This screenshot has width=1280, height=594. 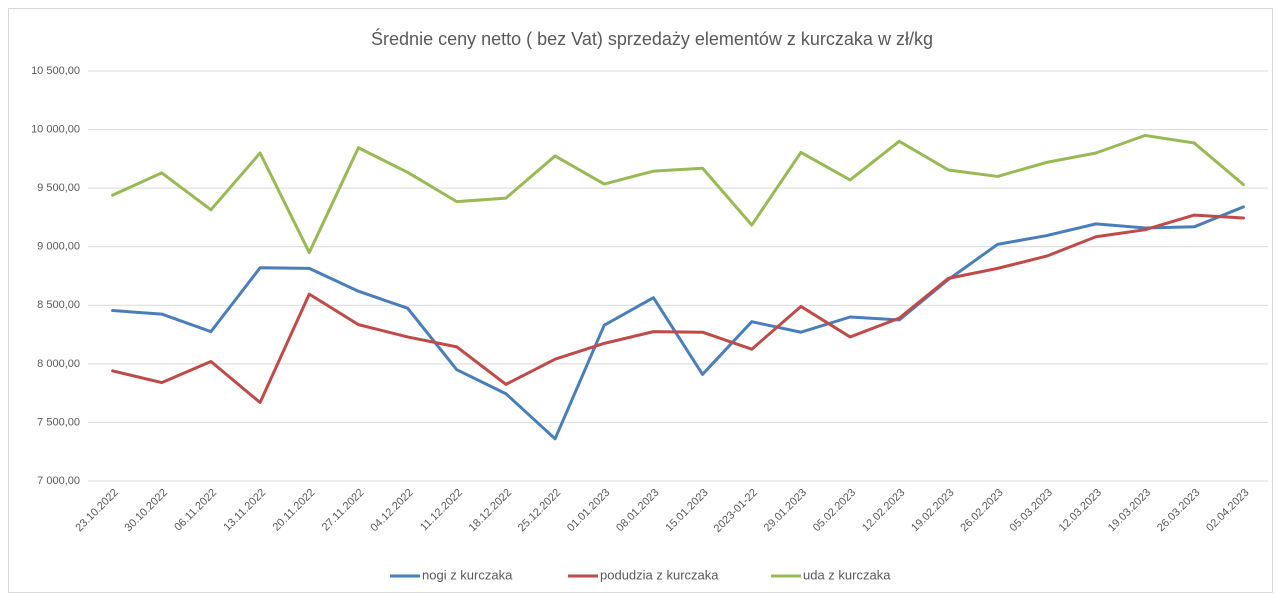 What do you see at coordinates (58, 247) in the screenshot?
I see `y-tick-label: 9 000,00` at bounding box center [58, 247].